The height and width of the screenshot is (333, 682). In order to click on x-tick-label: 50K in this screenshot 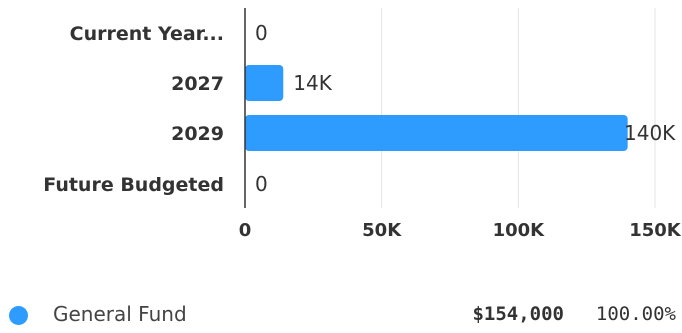, I will do `click(382, 230)`.